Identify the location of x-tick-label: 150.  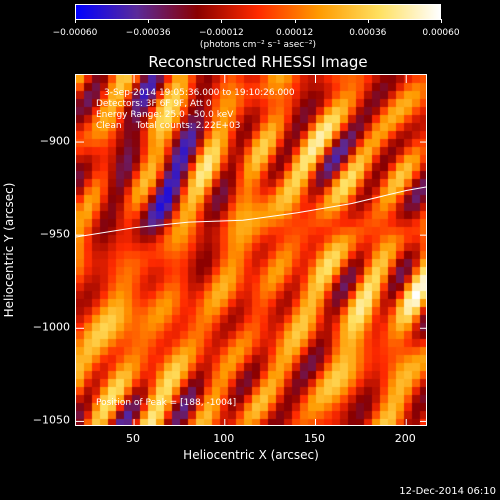
(314, 438).